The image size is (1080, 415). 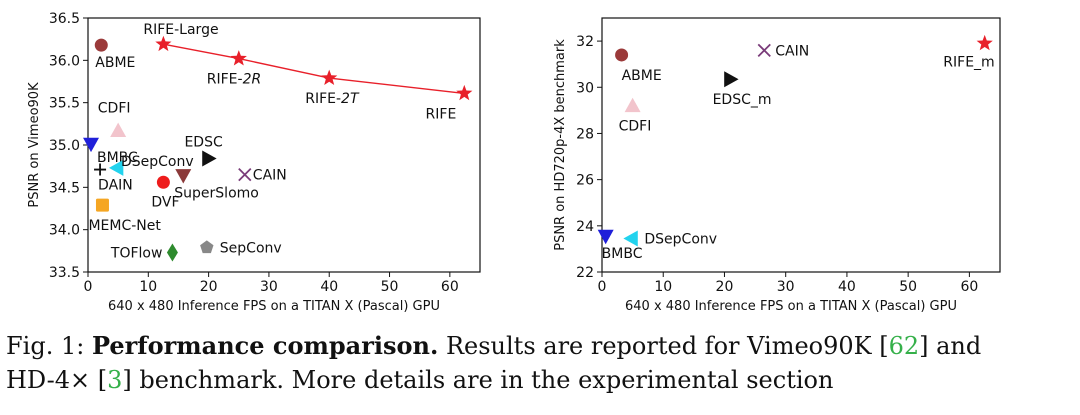 I want to click on vimeo-x-tick-label: 10, so click(x=148, y=287).